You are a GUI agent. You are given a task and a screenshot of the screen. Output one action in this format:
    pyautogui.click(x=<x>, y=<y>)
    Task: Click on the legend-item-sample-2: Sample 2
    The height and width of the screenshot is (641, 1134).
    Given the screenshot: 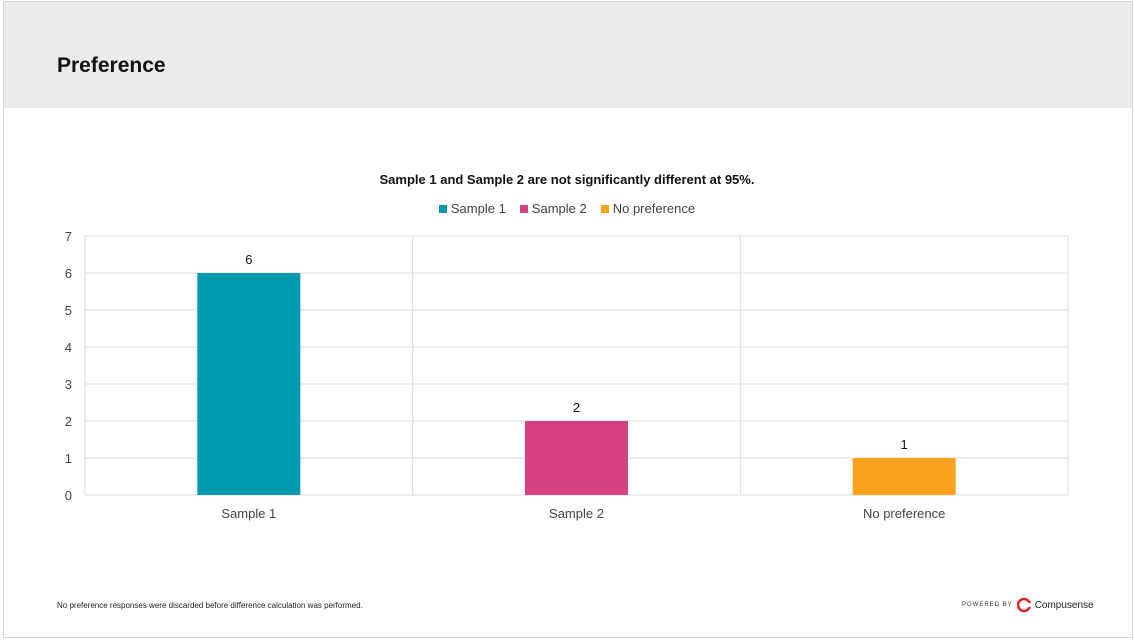 What is the action you would take?
    pyautogui.click(x=553, y=208)
    